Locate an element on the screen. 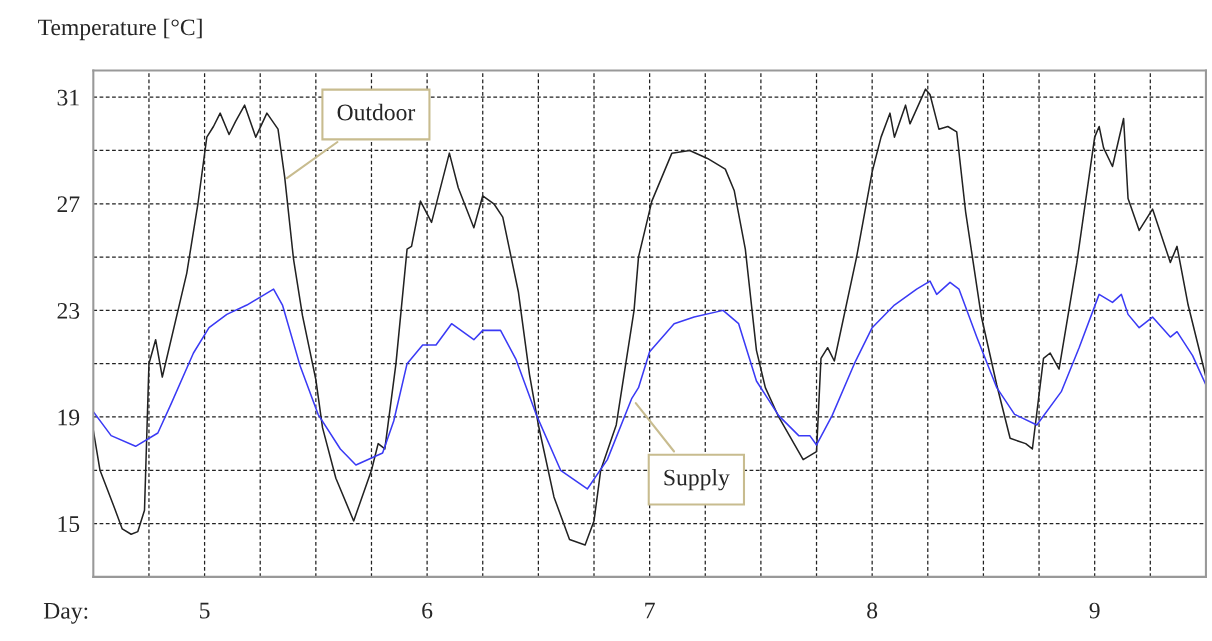 The width and height of the screenshot is (1212, 641). annotation: Supply is located at coordinates (697, 479).